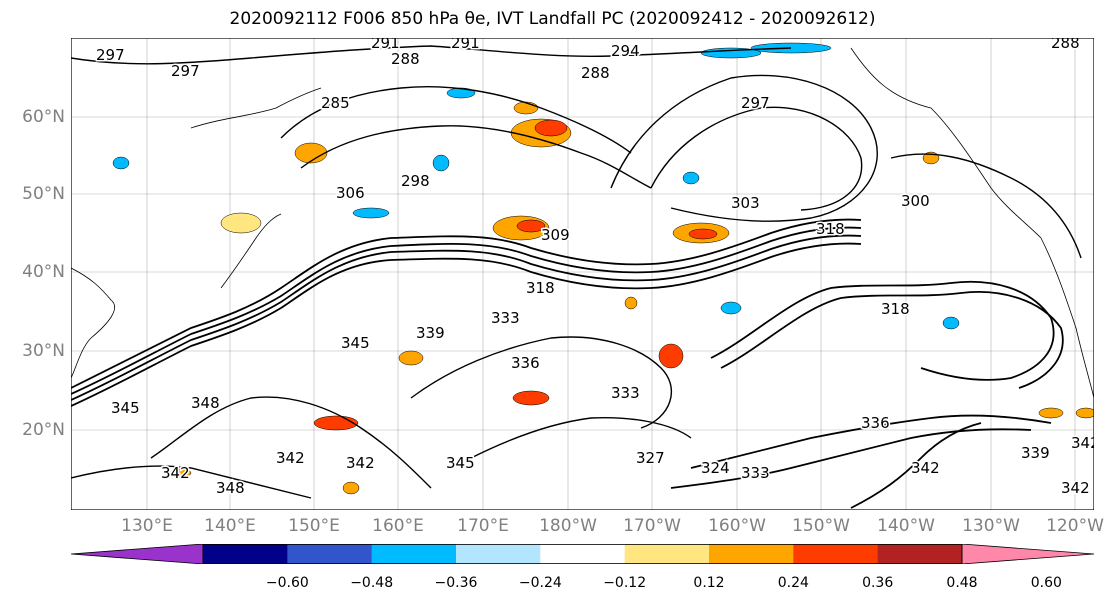 The image size is (1105, 603). Describe the element at coordinates (745, 203) in the screenshot. I see `contour-label: 303` at that location.